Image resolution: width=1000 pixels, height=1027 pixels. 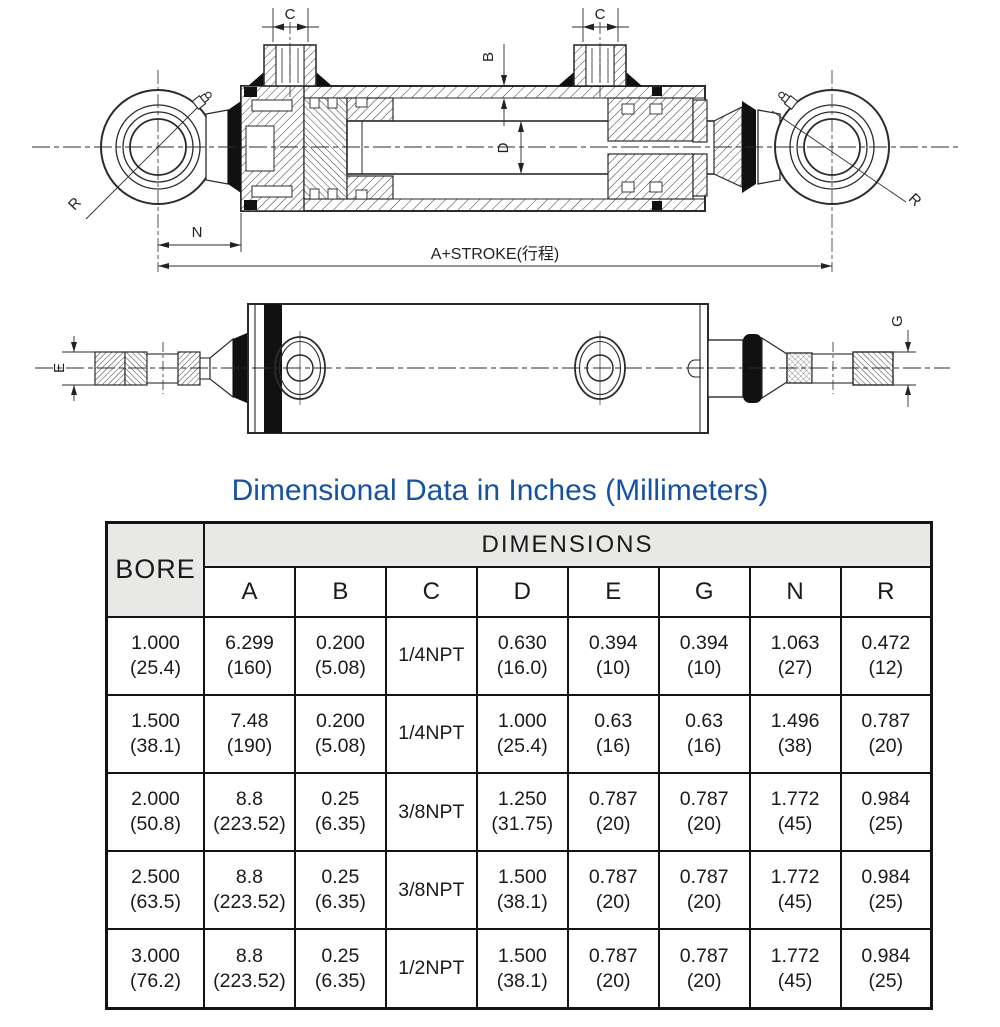 I want to click on seal-boot-right, so click(x=752, y=368).